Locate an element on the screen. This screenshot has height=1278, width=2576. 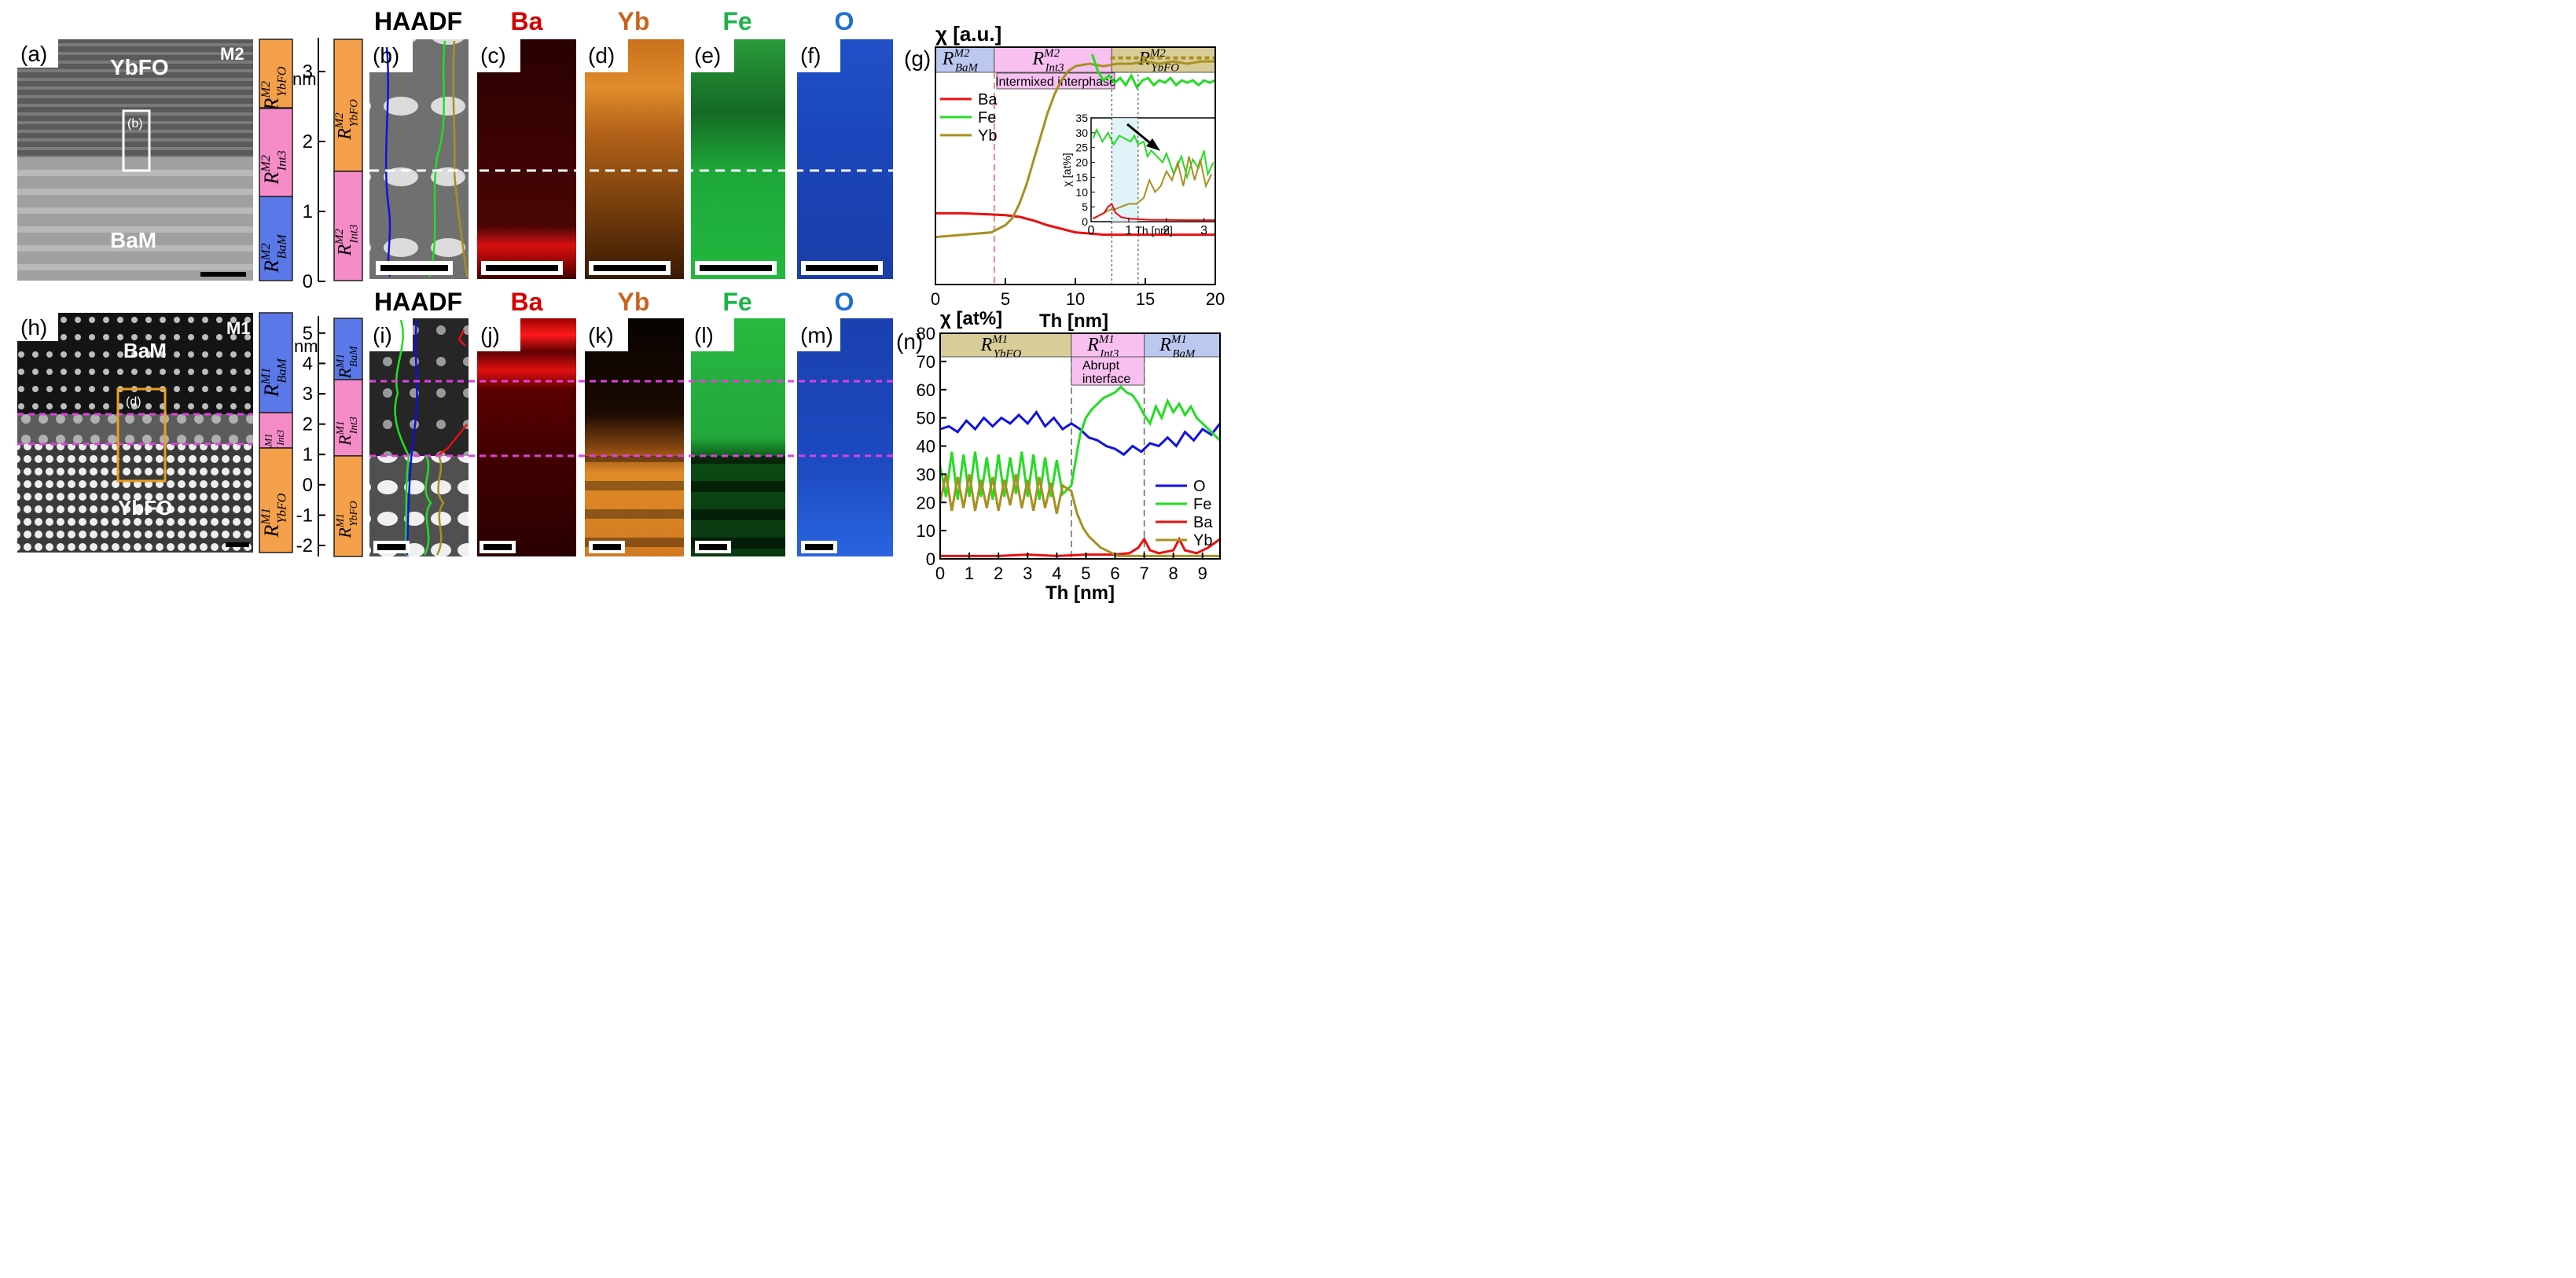
map-header: HAADF is located at coordinates (418, 21).